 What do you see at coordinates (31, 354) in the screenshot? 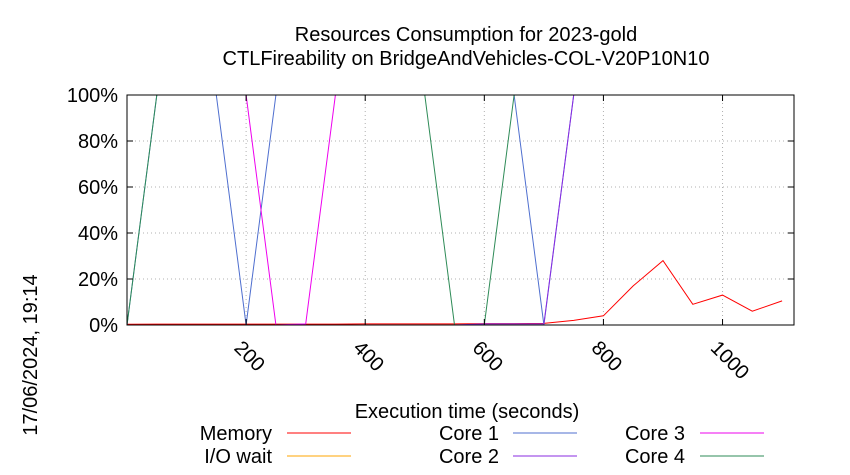
I see `timestamp-label: 17/06/2024, 19:14` at bounding box center [31, 354].